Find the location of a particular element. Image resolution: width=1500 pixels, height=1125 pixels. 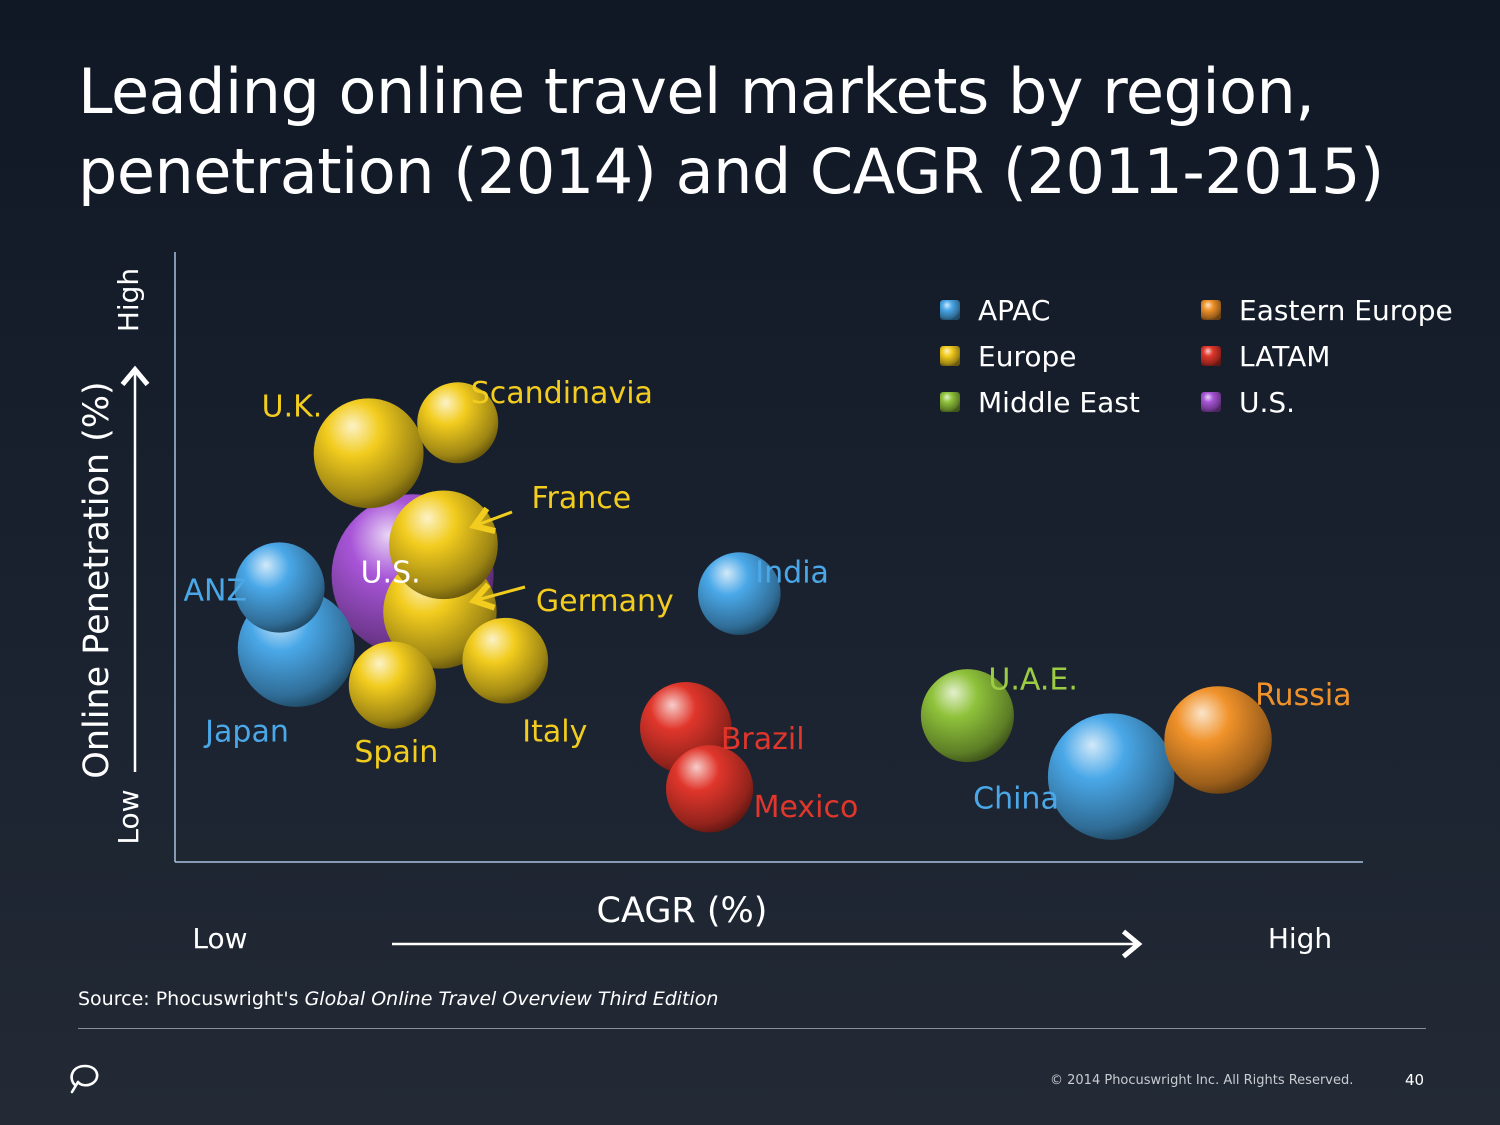

point-label-italy: Italy is located at coordinates (554, 732).